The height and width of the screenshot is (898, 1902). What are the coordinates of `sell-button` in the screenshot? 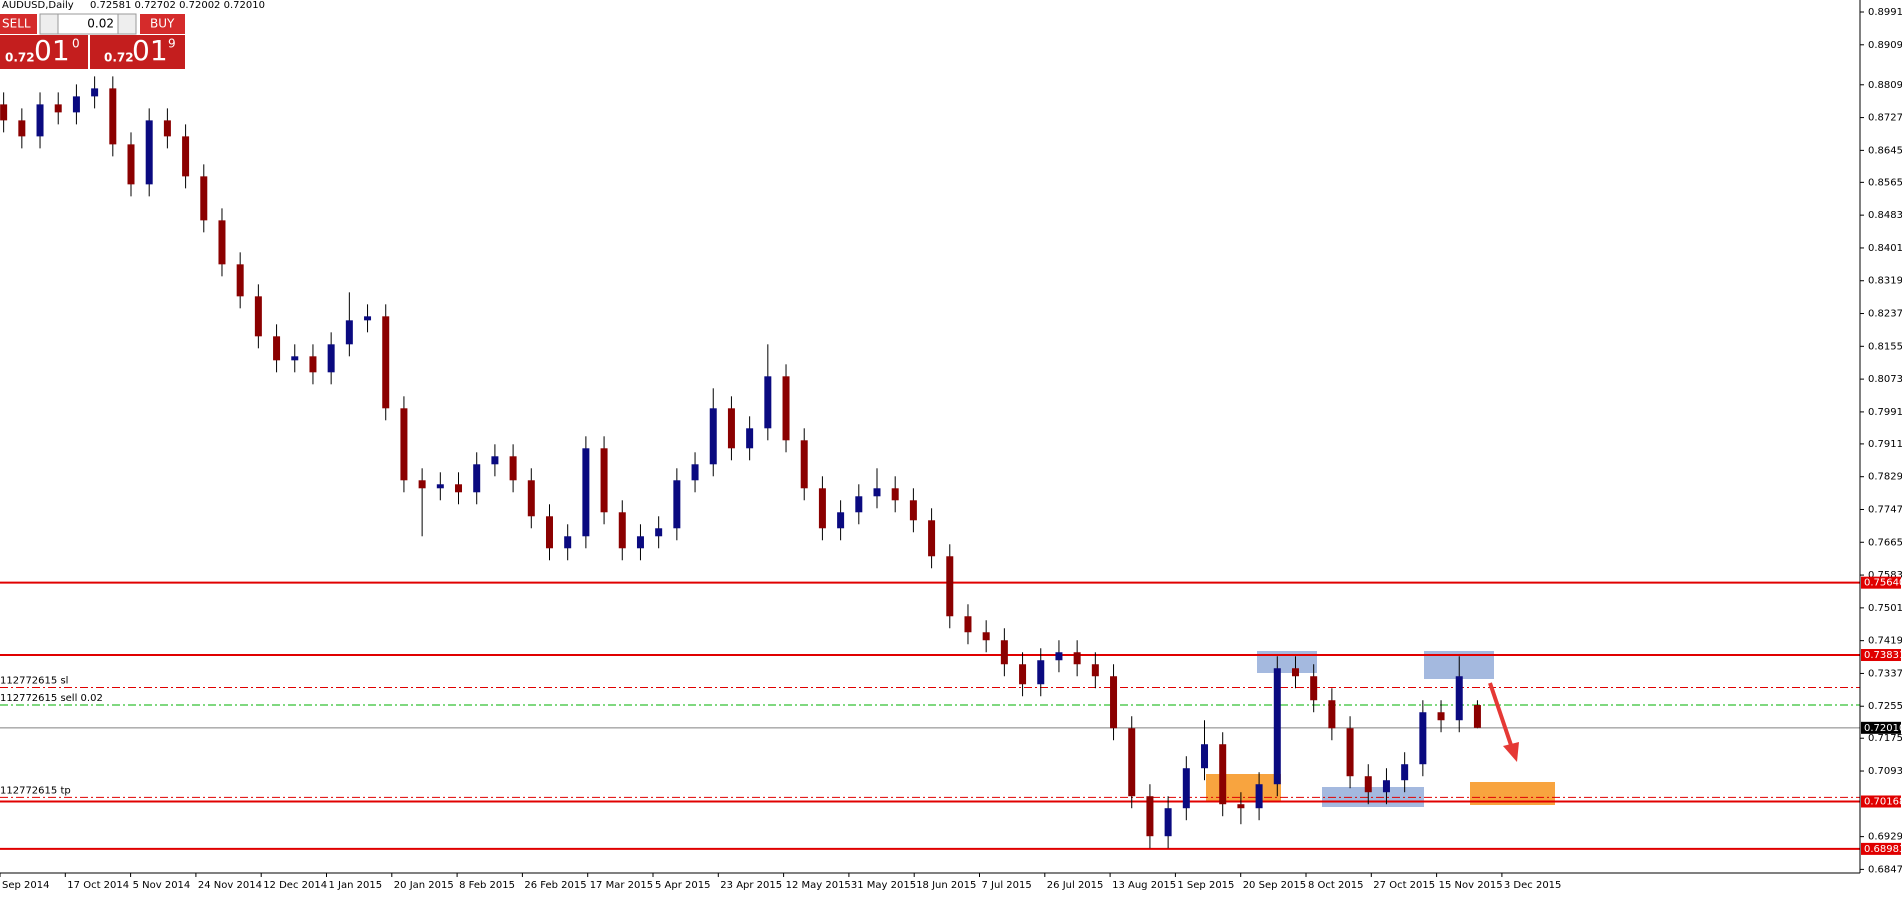 It's located at (18, 24).